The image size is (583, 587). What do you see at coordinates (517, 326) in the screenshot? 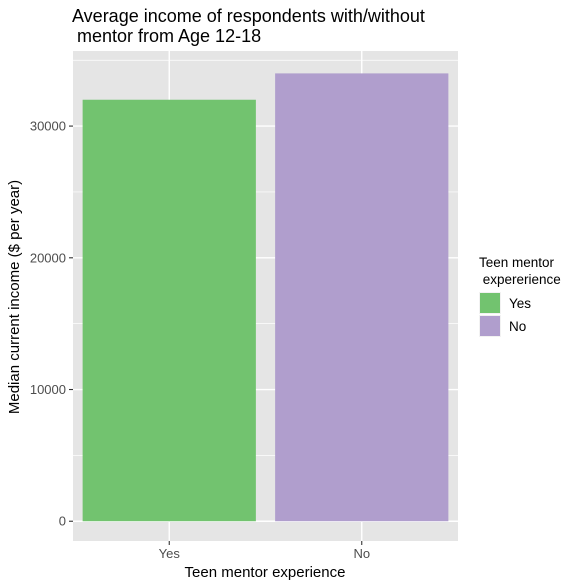
I see `legend-label-no: No` at bounding box center [517, 326].